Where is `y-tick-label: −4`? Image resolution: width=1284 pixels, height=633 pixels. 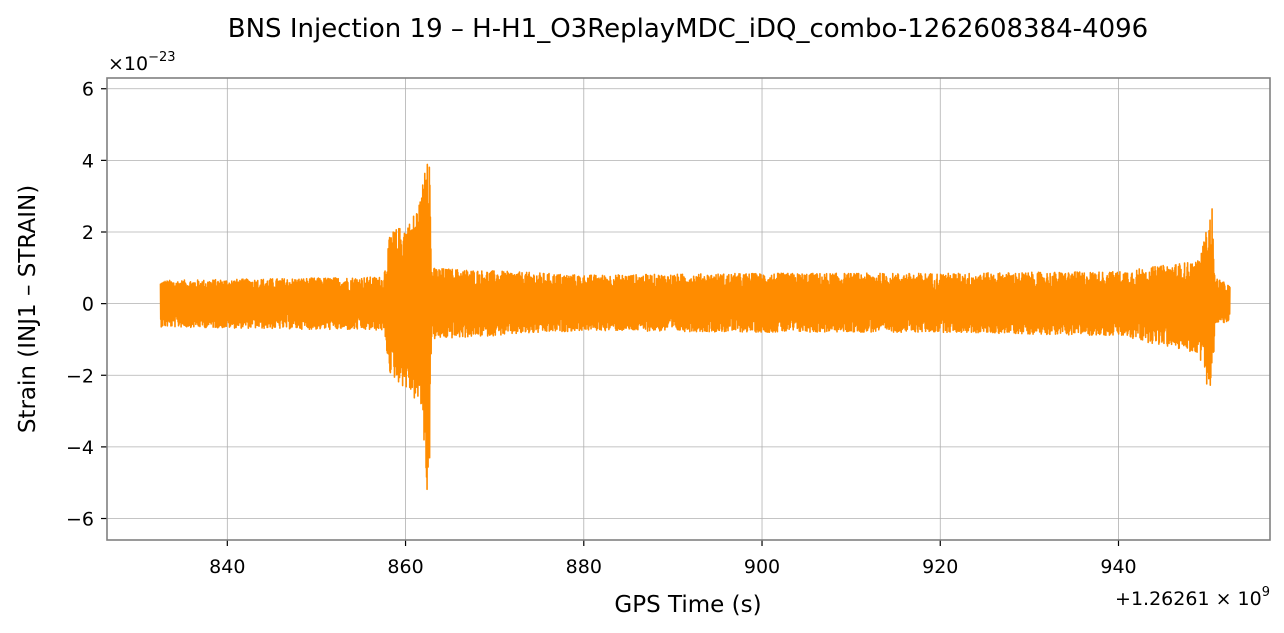
y-tick-label: −4 is located at coordinates (80, 448).